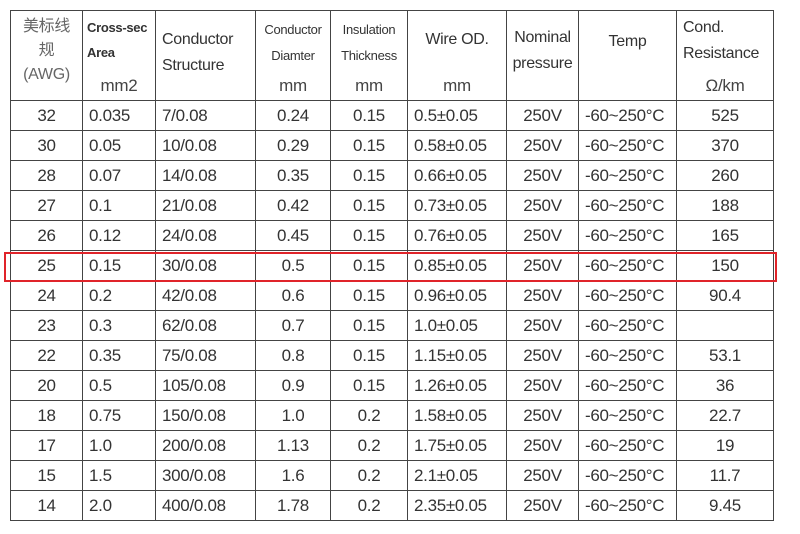  What do you see at coordinates (119, 355) in the screenshot?
I see `cell-area: 0.35` at bounding box center [119, 355].